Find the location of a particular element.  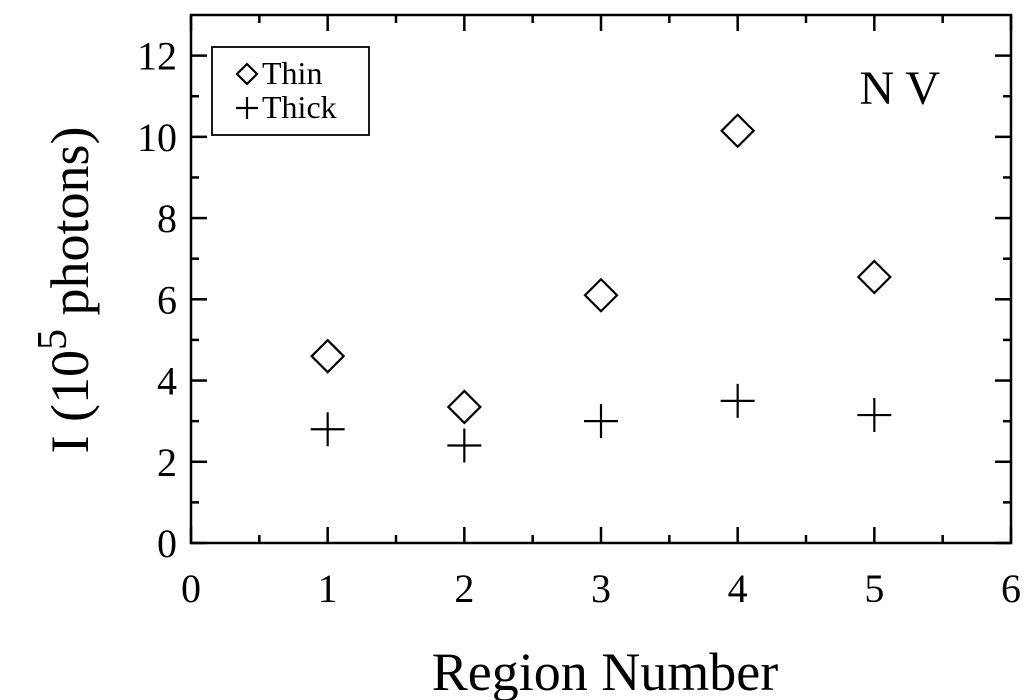

legend-label-thin: Thin is located at coordinates (292, 73).